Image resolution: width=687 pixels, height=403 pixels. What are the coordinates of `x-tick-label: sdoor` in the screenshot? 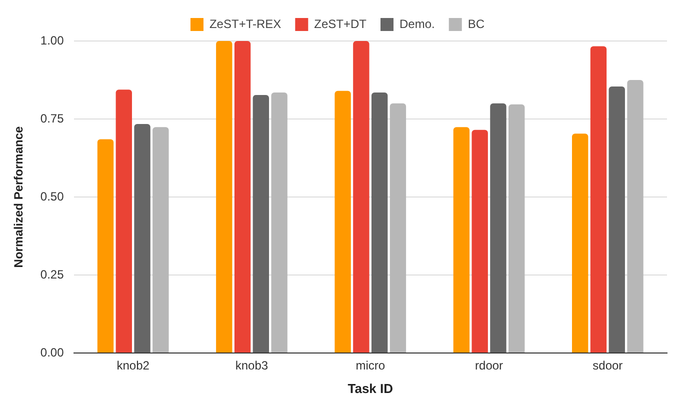 It's located at (607, 365).